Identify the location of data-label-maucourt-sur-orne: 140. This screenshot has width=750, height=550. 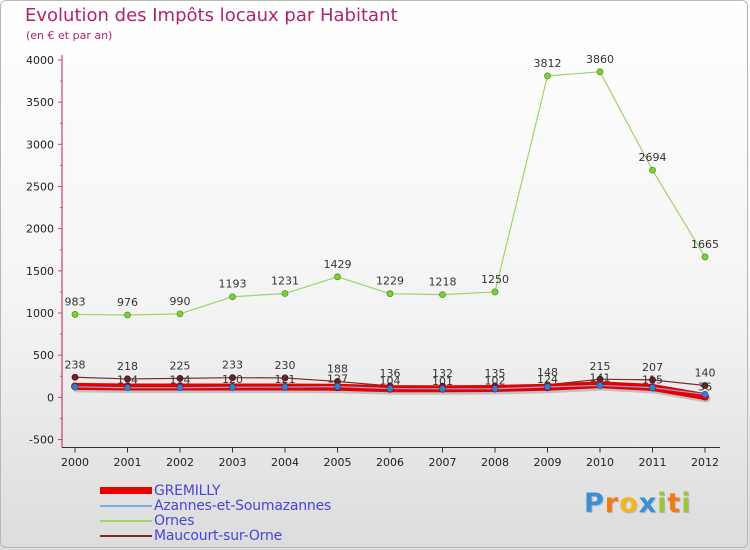
(705, 373).